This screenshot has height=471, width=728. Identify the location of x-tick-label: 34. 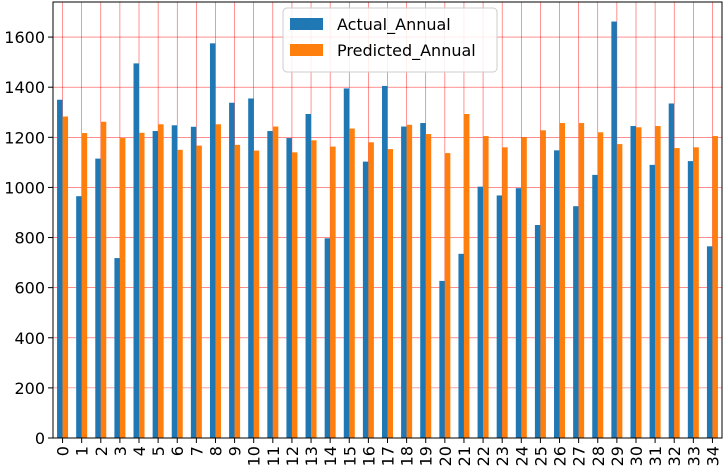
(712, 456).